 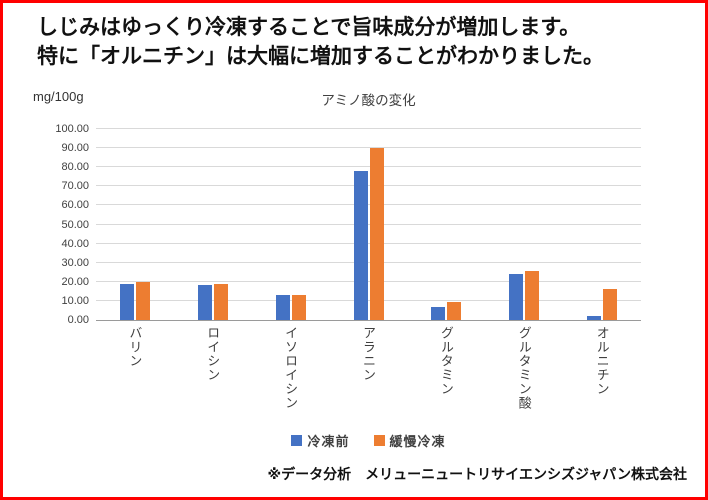 I want to click on bar-緩慢冷凍-オルニチン, so click(x=610, y=304).